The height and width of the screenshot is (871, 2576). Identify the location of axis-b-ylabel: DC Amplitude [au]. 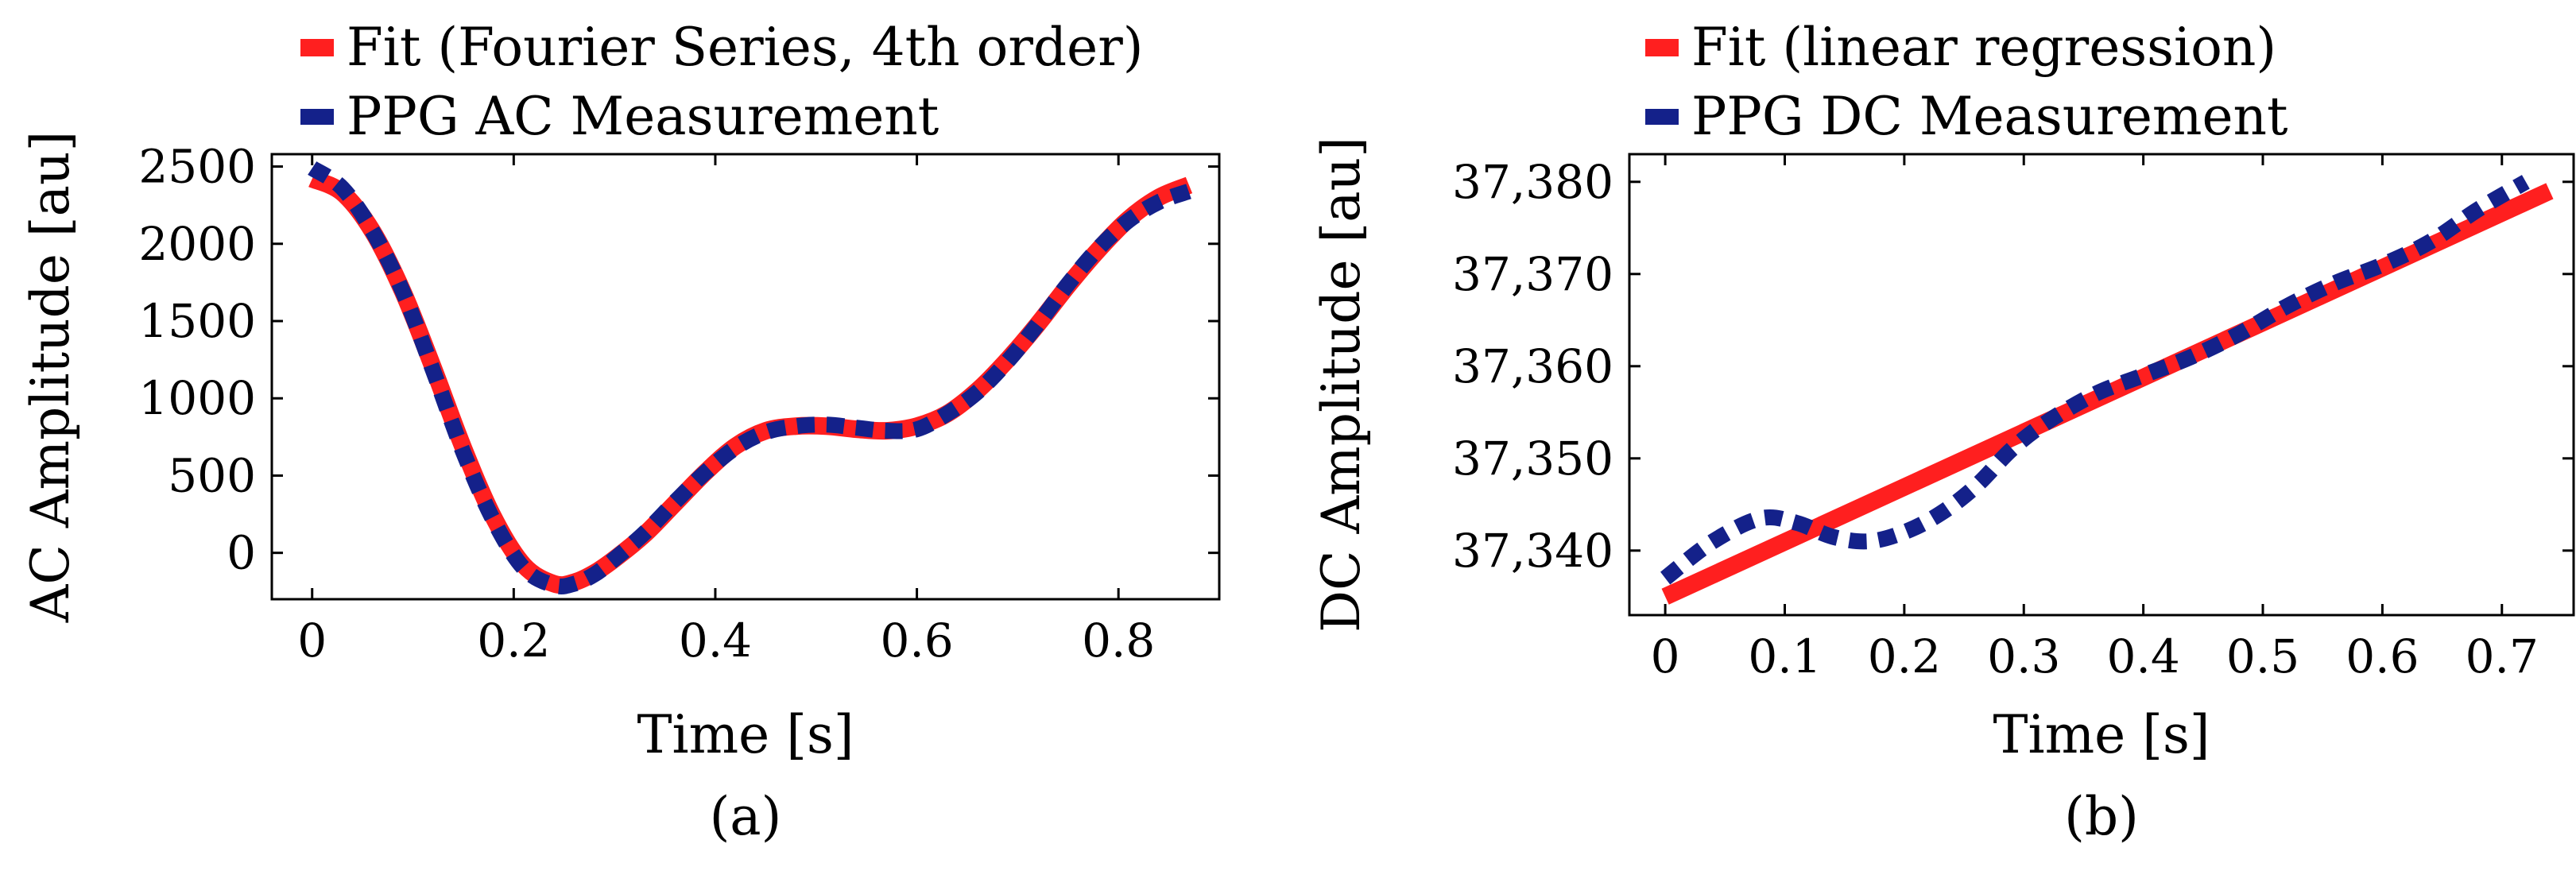
(1341, 385).